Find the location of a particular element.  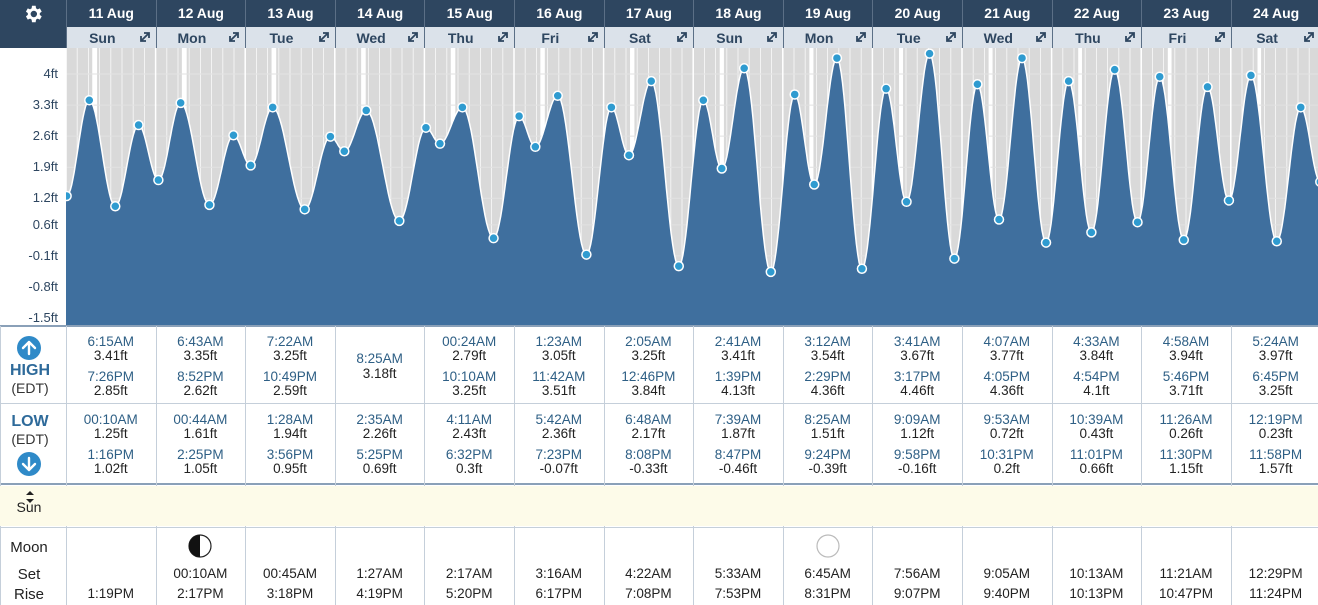

day-date: 13 Aug is located at coordinates (290, 13).